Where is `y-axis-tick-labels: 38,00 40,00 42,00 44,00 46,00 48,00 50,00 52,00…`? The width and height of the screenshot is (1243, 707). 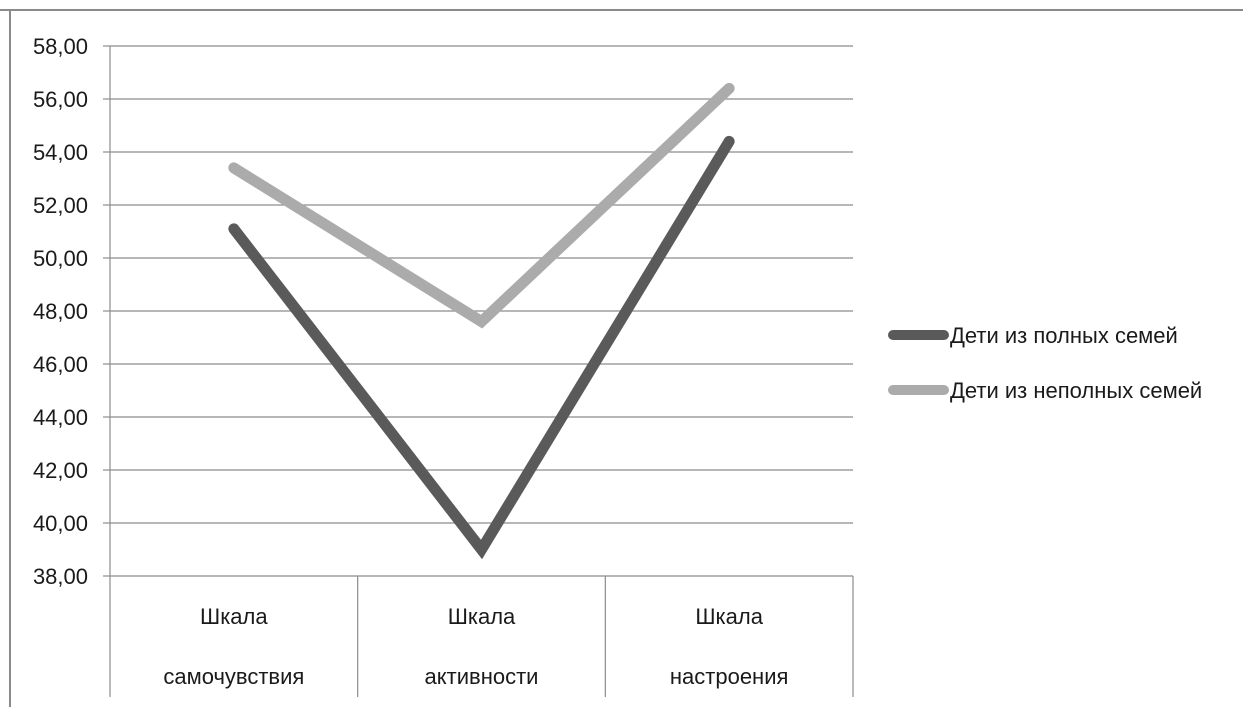
y-axis-tick-labels: 38,00 40,00 42,00 44,00 46,00 48,00 50,00 52,00… is located at coordinates (60, 311).